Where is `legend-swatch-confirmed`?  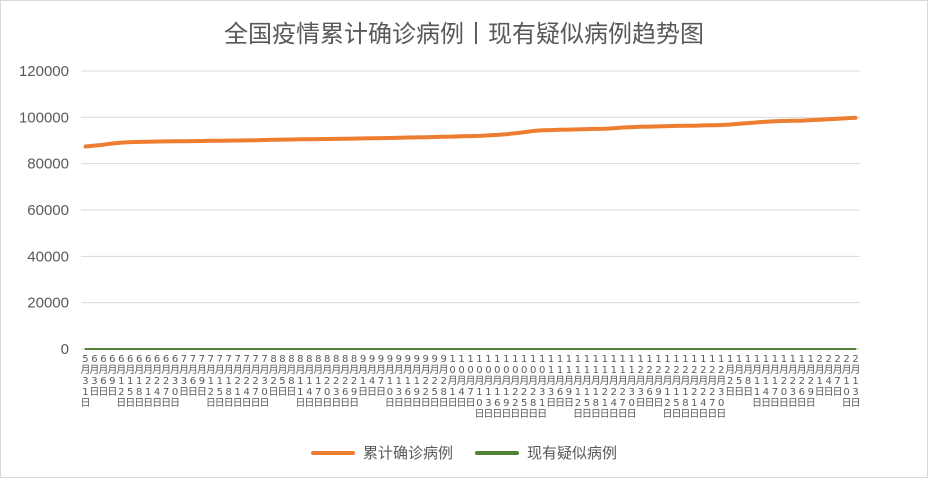 legend-swatch-confirmed is located at coordinates (332, 452).